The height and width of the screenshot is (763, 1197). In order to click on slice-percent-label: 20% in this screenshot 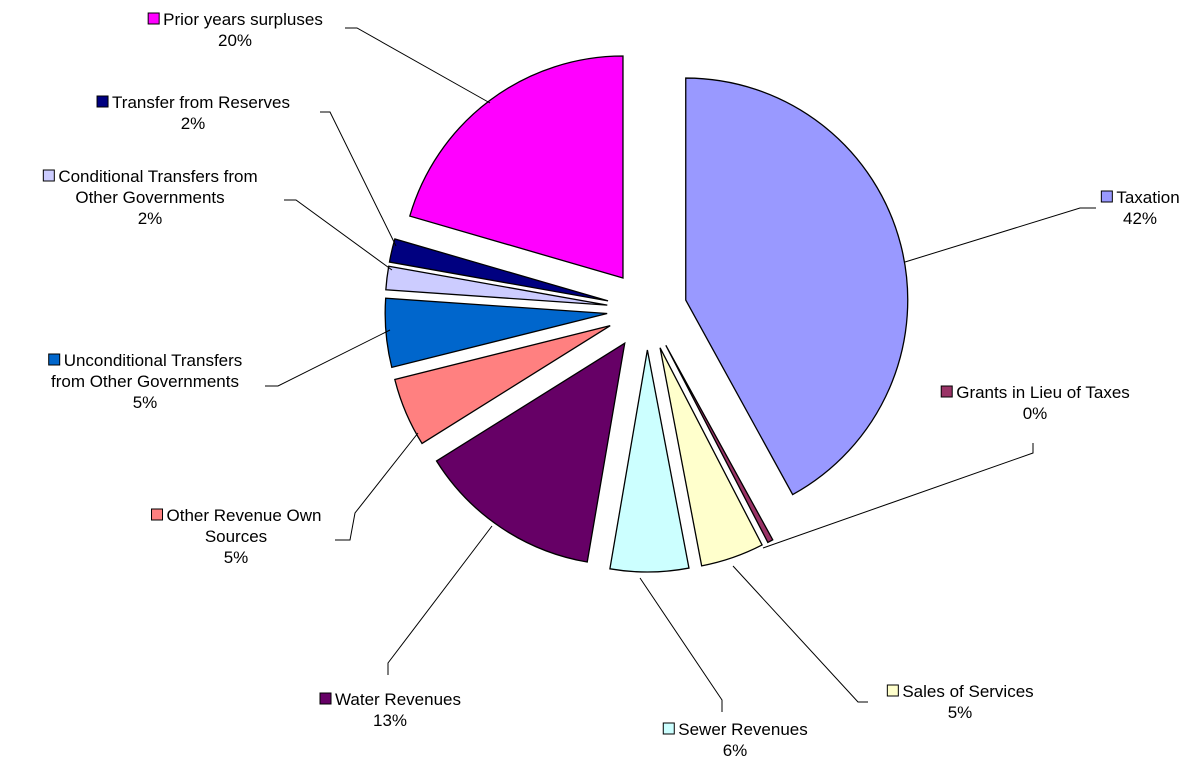, I will do `click(235, 40)`.